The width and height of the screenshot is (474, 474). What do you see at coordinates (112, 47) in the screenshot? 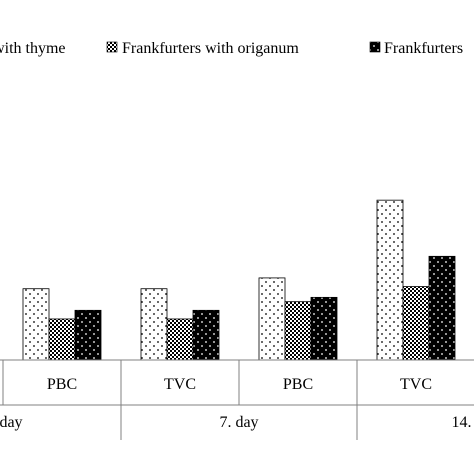
I see `legend-swatch-origanum` at bounding box center [112, 47].